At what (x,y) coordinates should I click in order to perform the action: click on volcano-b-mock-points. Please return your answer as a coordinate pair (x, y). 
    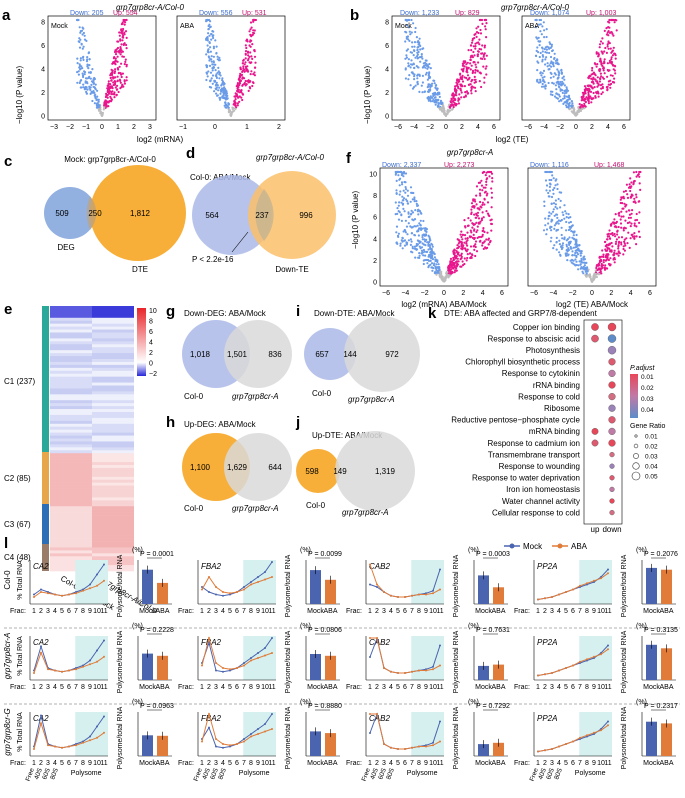
    Looking at the image, I should click on (446, 67).